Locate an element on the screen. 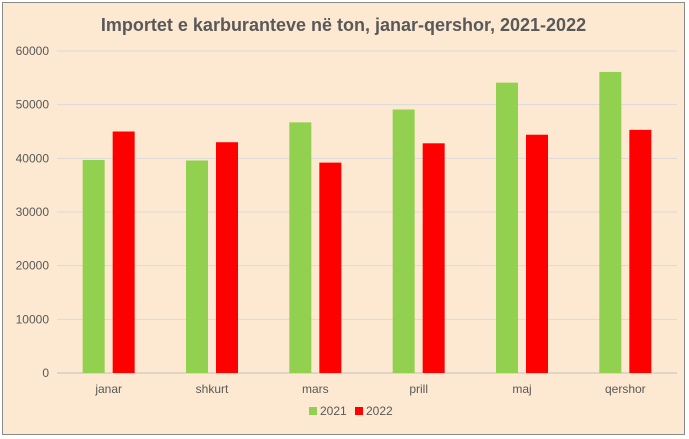 This screenshot has height=439, width=689. bar-2022-prill is located at coordinates (433, 258).